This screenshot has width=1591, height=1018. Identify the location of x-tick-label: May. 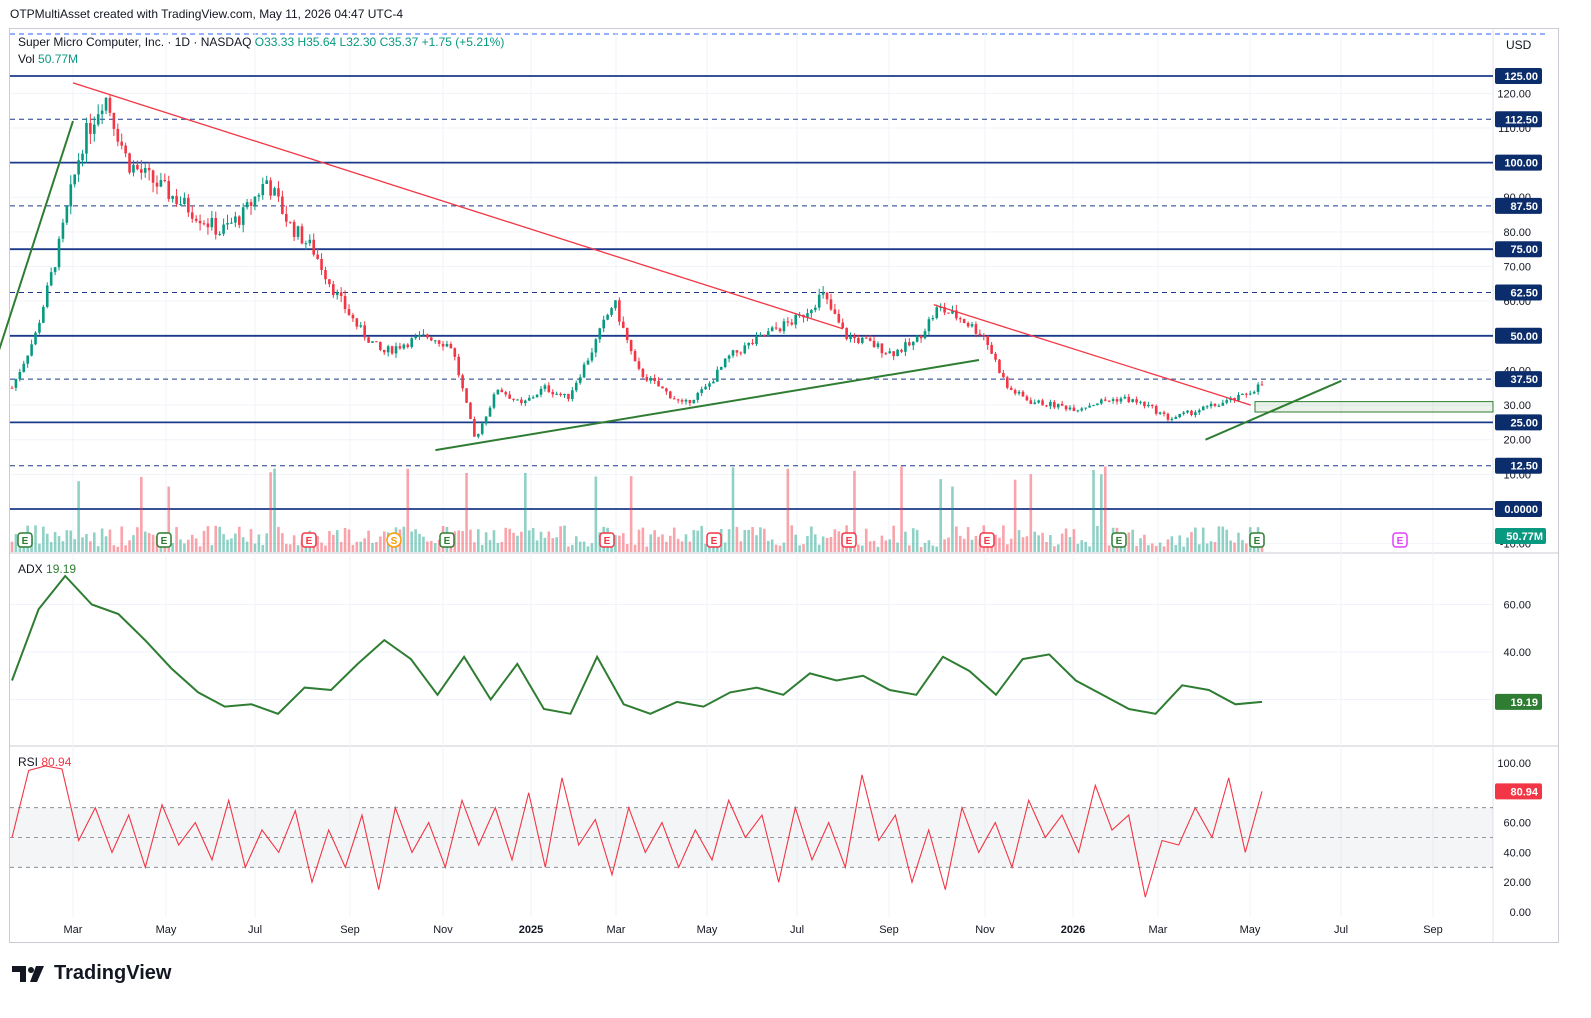
(707, 930).